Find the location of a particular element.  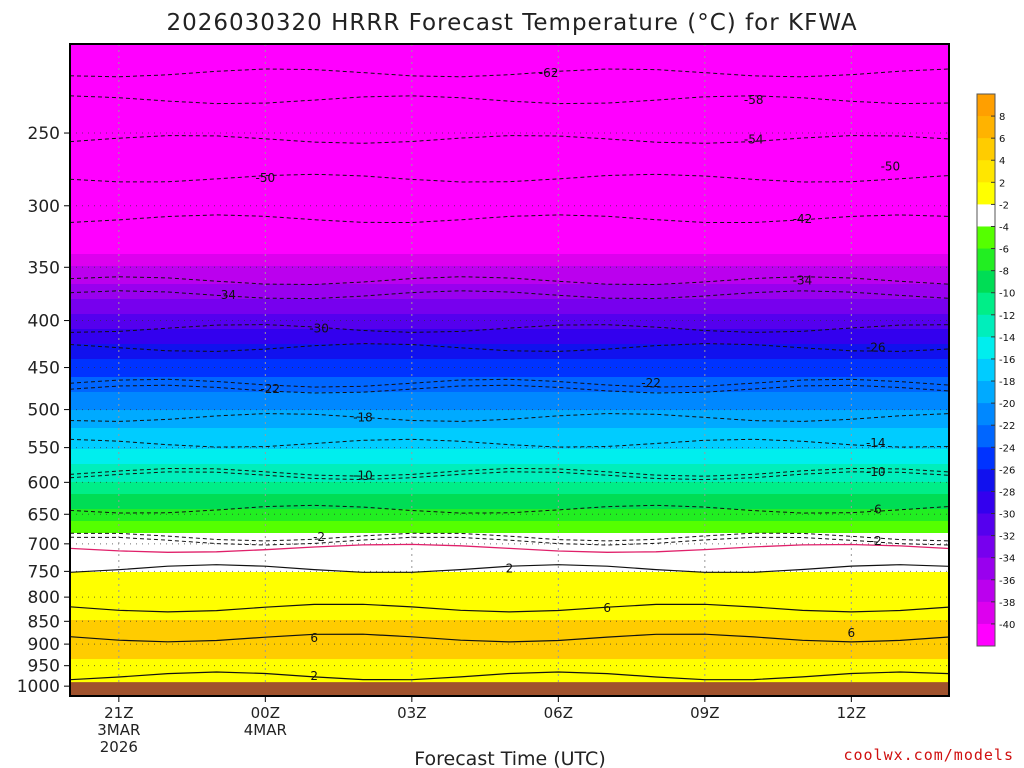

ground-layer is located at coordinates (509, 689).